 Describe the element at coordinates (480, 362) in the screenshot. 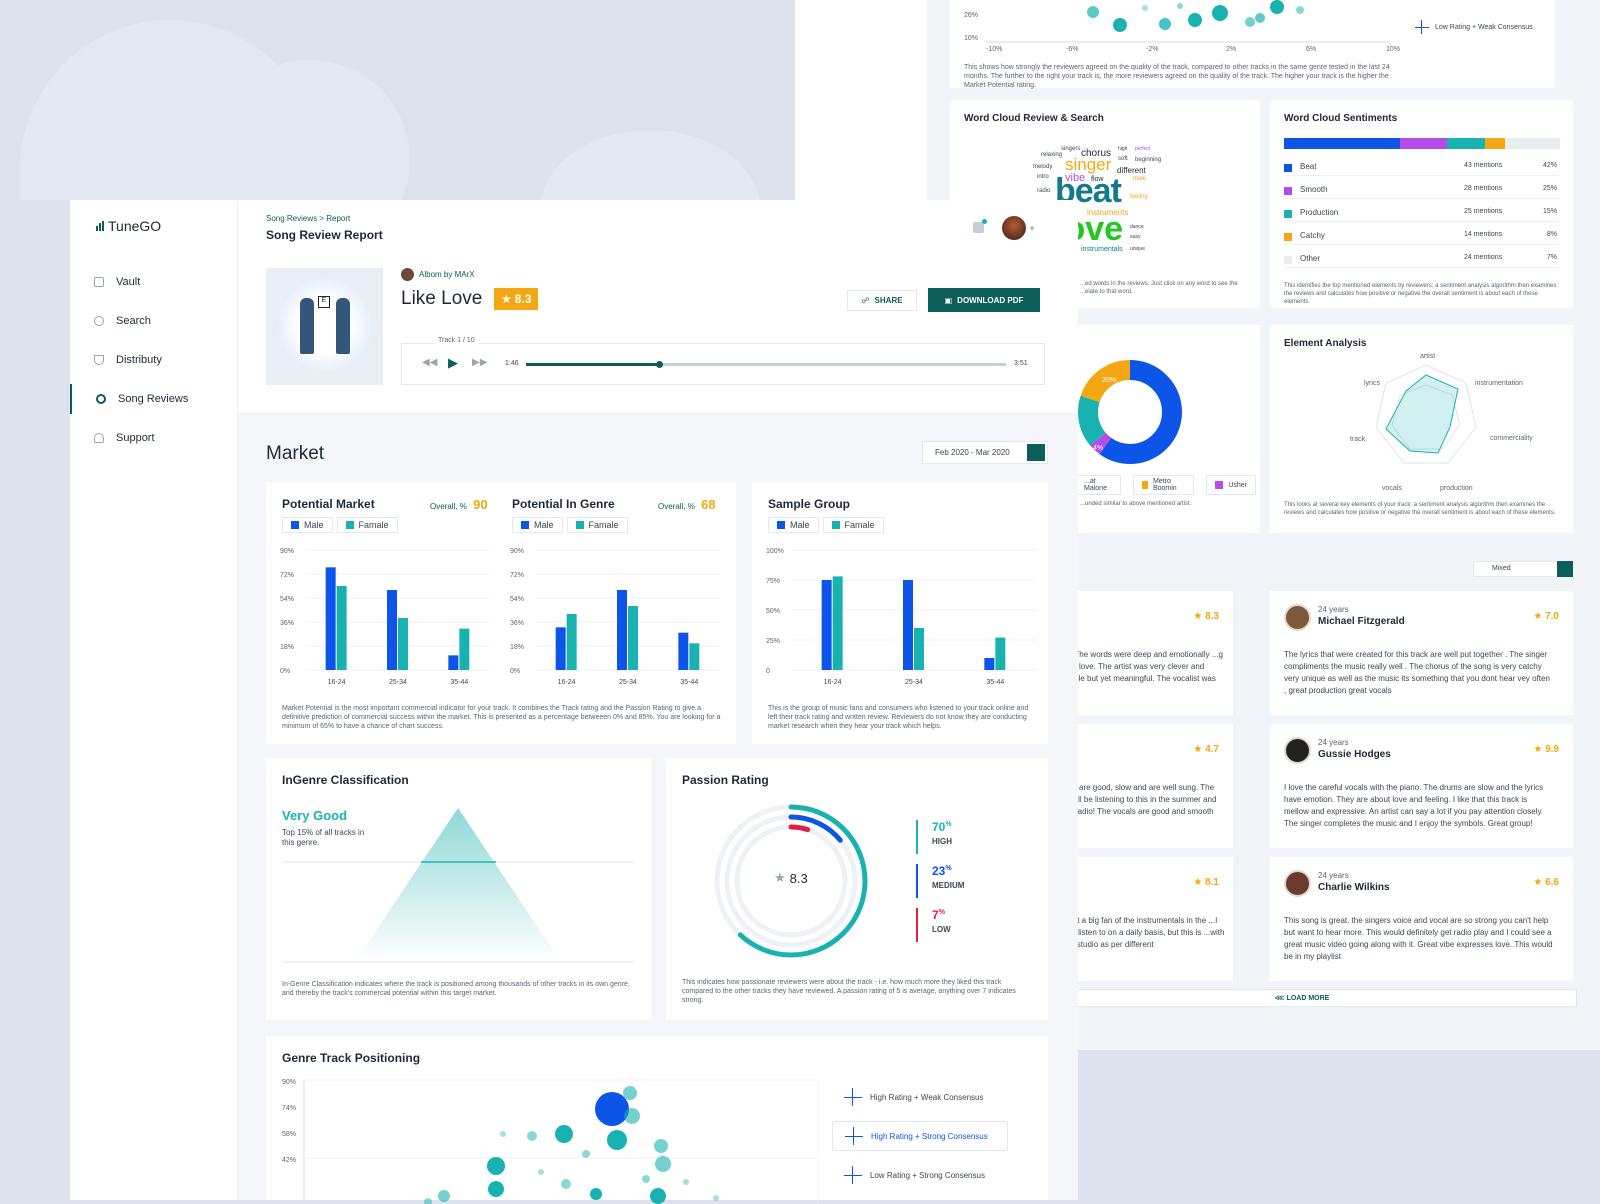

I see `next-icon: ▶▶` at that location.